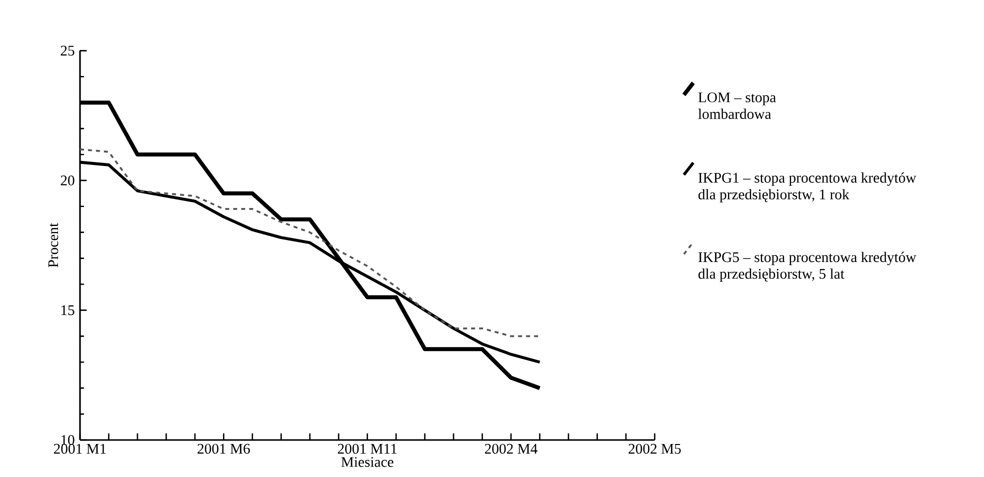 The image size is (984, 477). What do you see at coordinates (224, 449) in the screenshot?
I see `x-tick-label: 2001 M6` at bounding box center [224, 449].